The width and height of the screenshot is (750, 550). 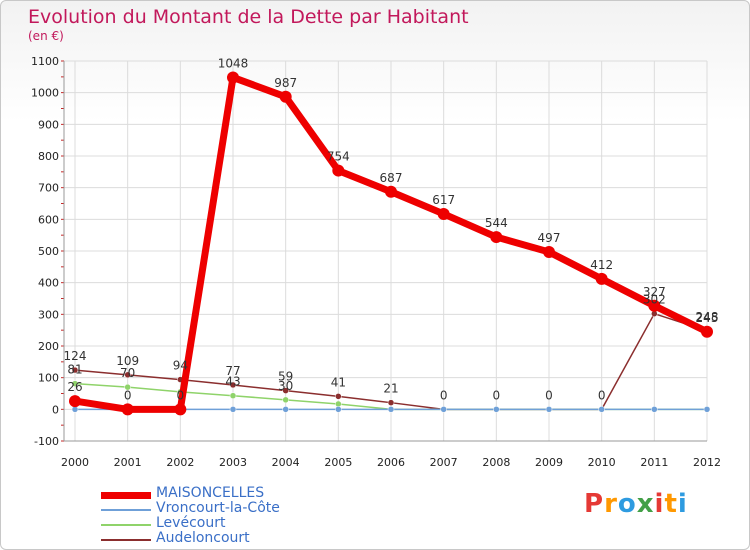 I want to click on x-tick-label: 2009, so click(x=549, y=462).